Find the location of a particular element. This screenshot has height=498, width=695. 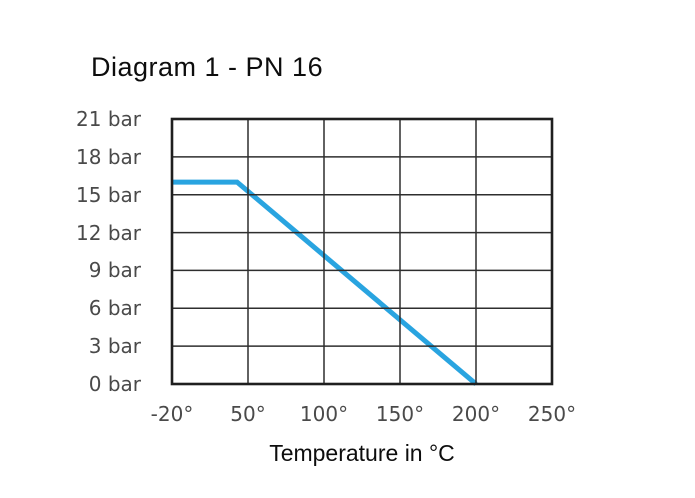

y-axis-tick-label: 3 bar is located at coordinates (114, 346).